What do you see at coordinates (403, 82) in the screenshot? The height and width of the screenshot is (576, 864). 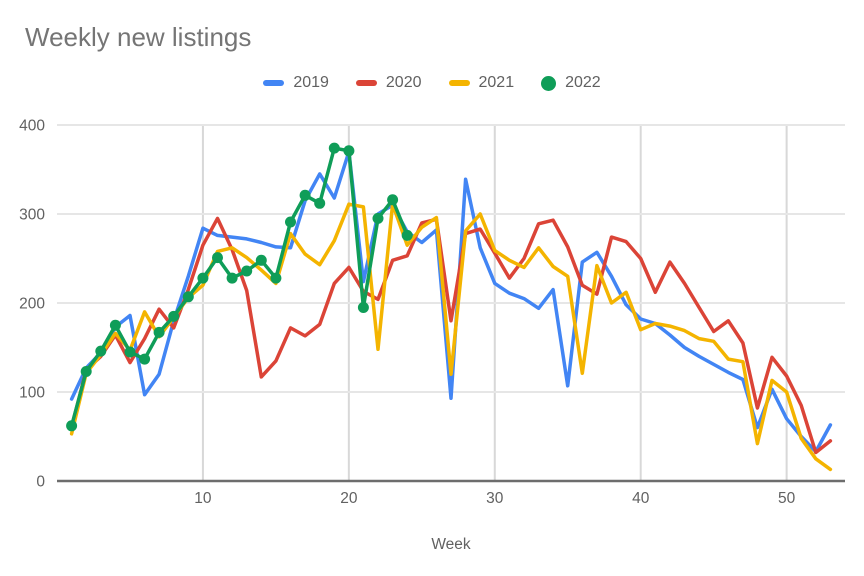 I see `legend-label: 2020` at bounding box center [403, 82].